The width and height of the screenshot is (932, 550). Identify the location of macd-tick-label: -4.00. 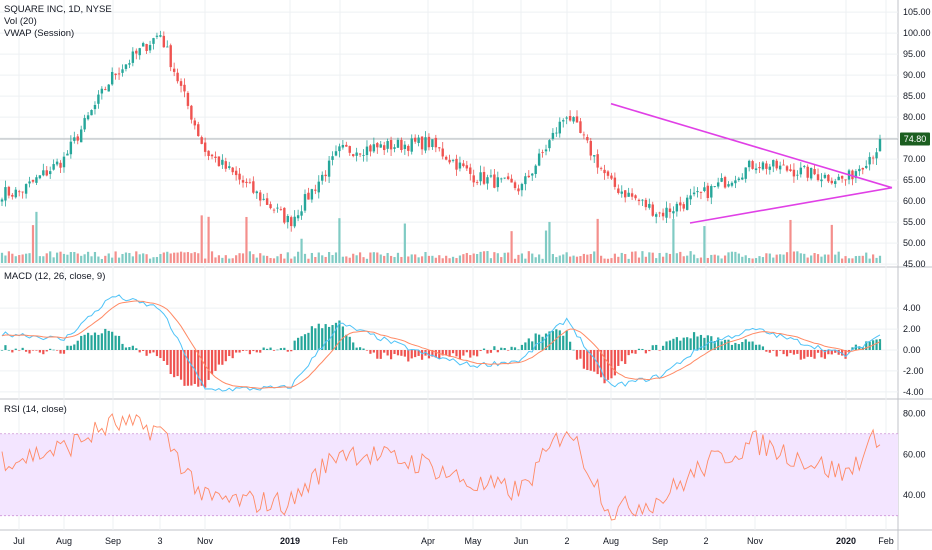
(913, 392).